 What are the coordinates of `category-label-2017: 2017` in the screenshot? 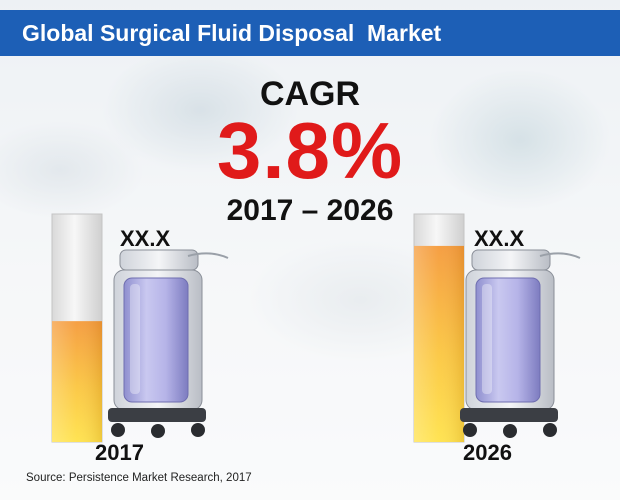 It's located at (119, 452).